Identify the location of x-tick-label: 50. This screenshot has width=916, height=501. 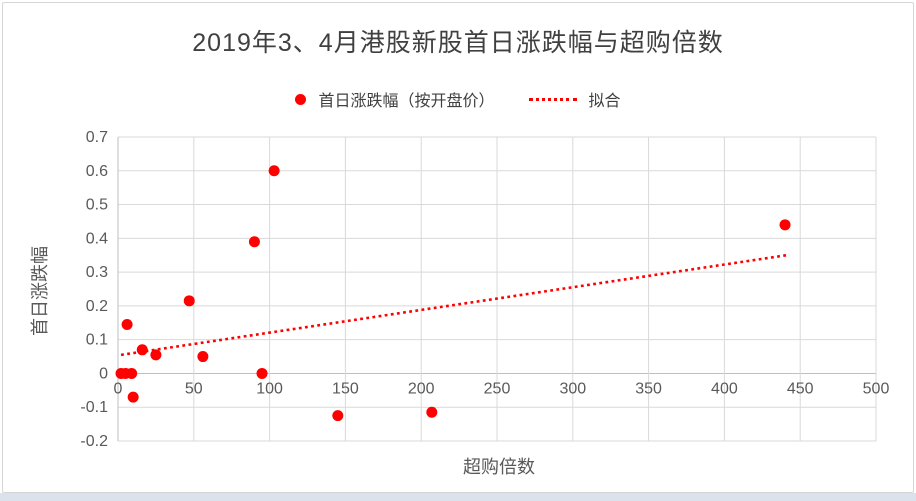
(194, 388).